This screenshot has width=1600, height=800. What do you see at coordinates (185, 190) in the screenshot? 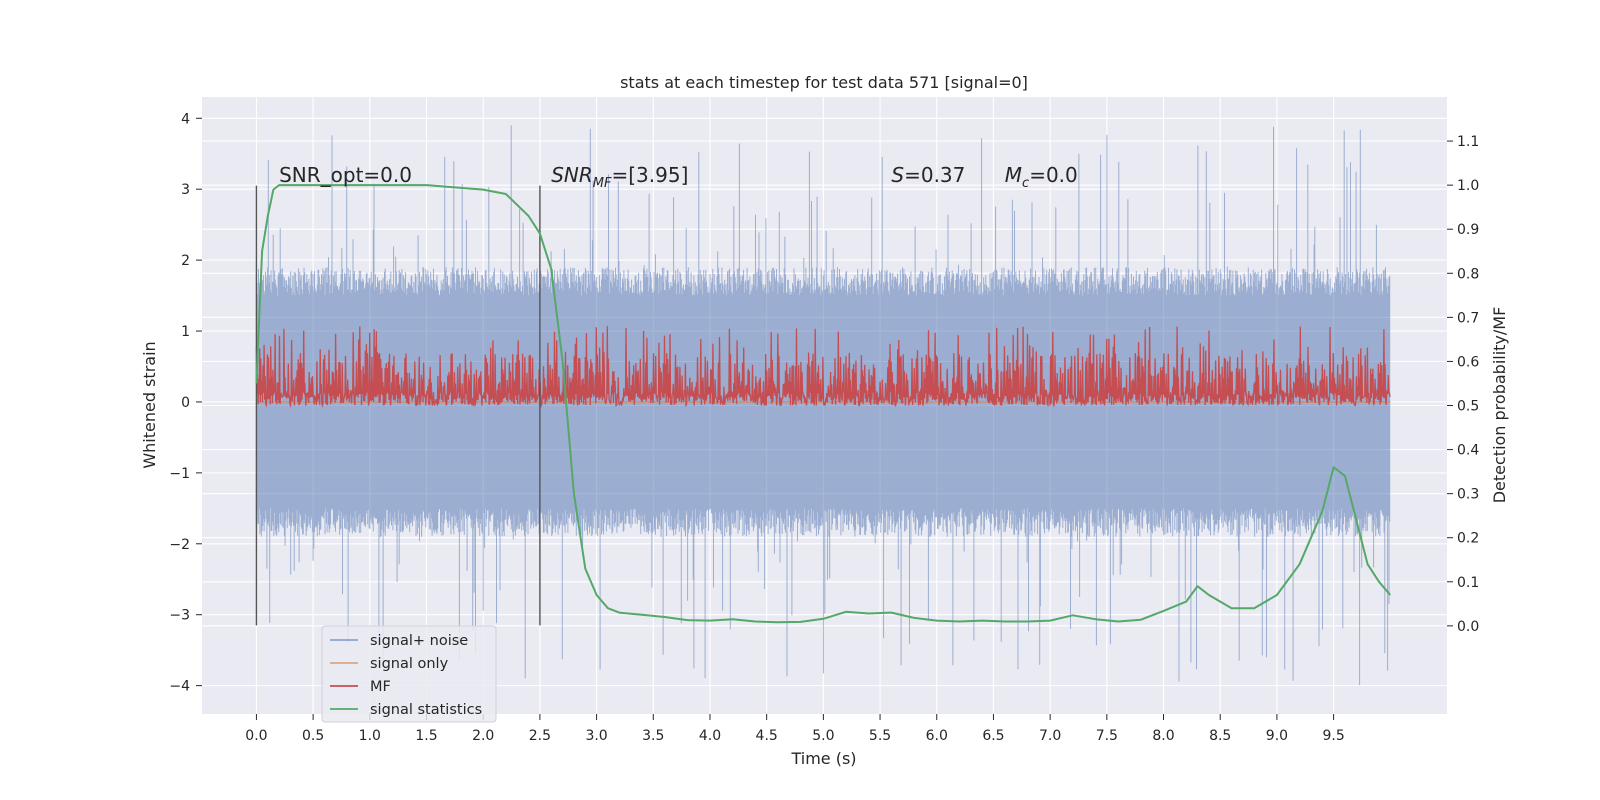
I see `y-tick-label: 3` at bounding box center [185, 190].